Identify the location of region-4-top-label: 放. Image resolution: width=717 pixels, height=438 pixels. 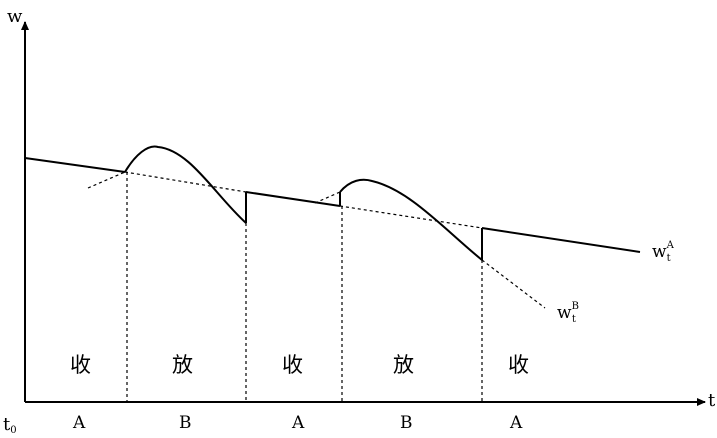
(403, 365).